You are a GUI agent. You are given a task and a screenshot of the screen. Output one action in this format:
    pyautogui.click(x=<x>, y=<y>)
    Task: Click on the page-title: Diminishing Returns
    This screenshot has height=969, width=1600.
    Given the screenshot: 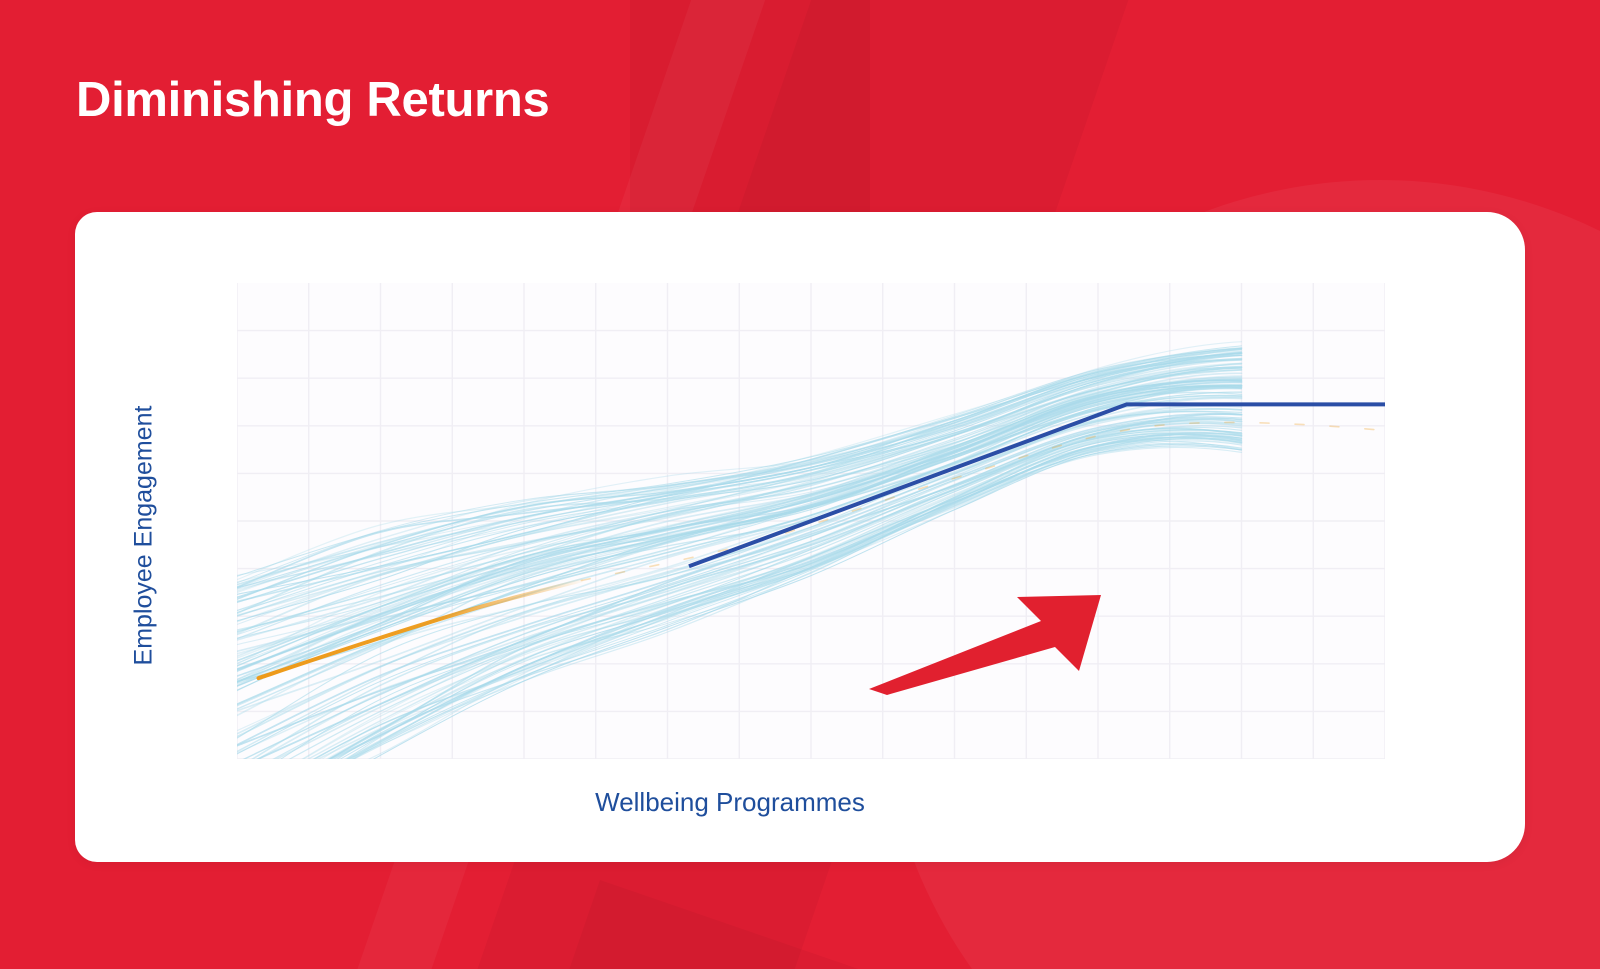 What is the action you would take?
    pyautogui.click(x=313, y=100)
    